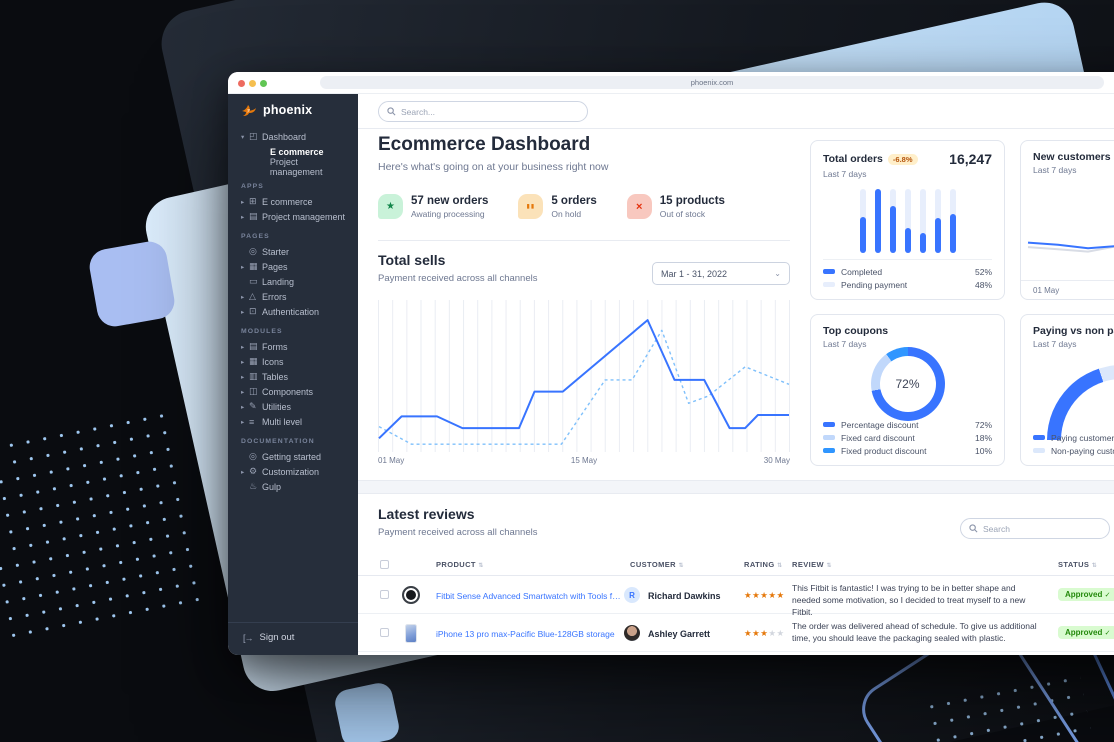 Image resolution: width=1114 pixels, height=742 pixels. I want to click on zoom-window-icon, so click(263, 83).